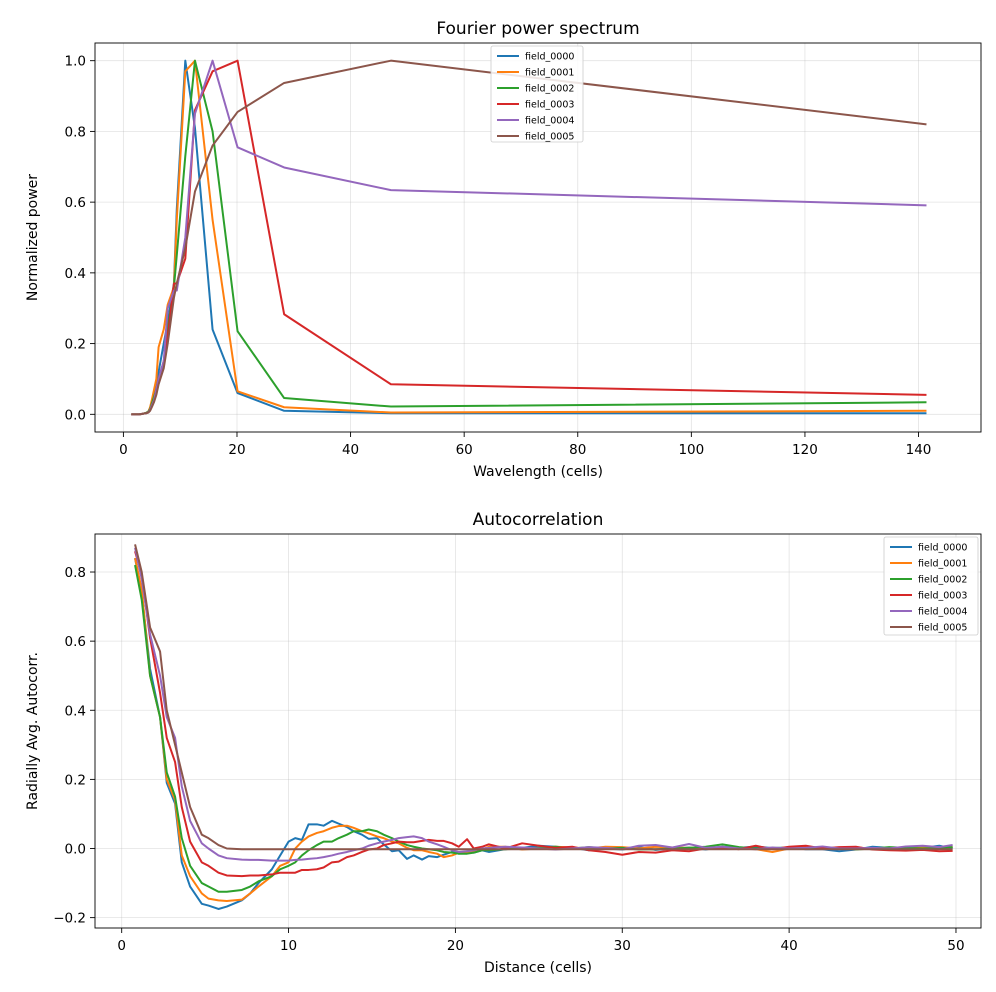  I want to click on autocorr-xtick-label: 40, so click(789, 946).